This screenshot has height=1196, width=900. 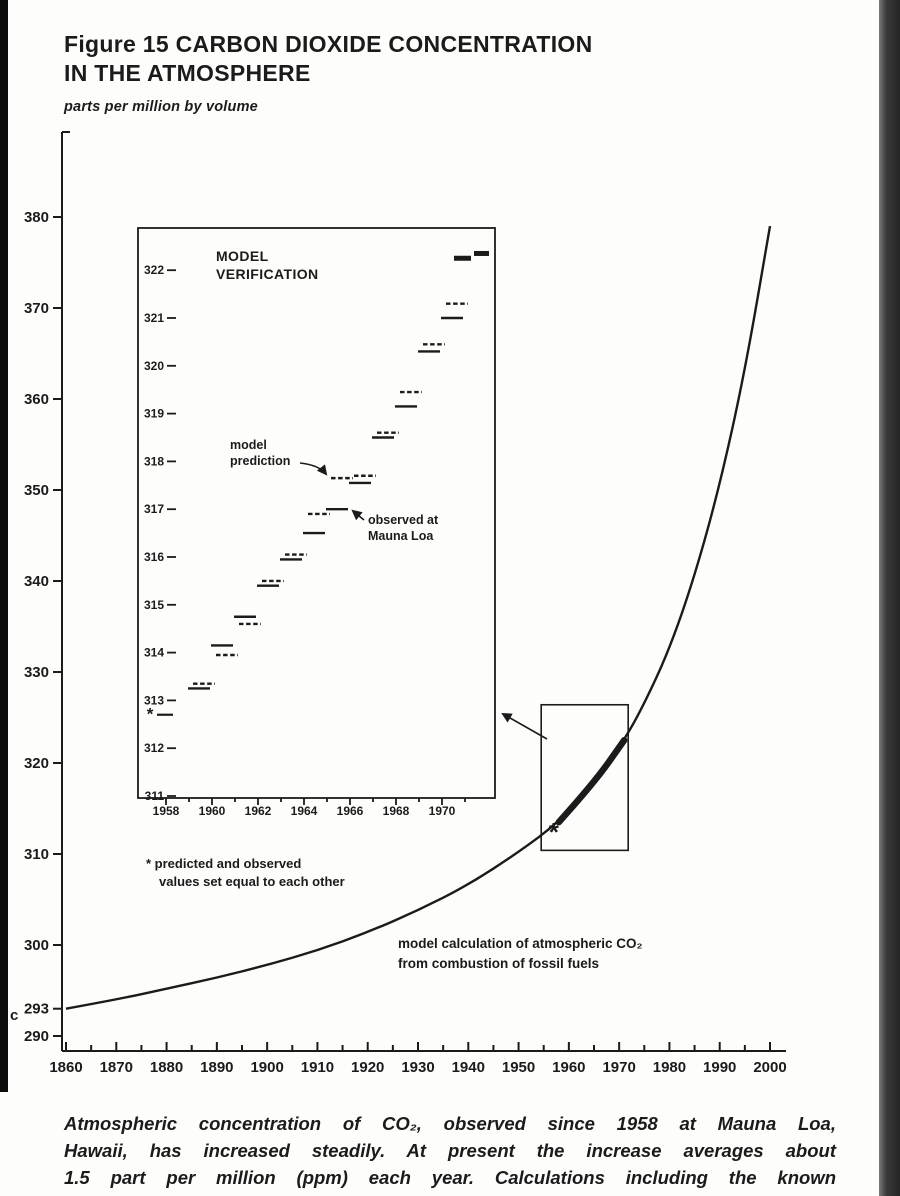 What do you see at coordinates (248, 445) in the screenshot?
I see `model-prediction-label-line1: model` at bounding box center [248, 445].